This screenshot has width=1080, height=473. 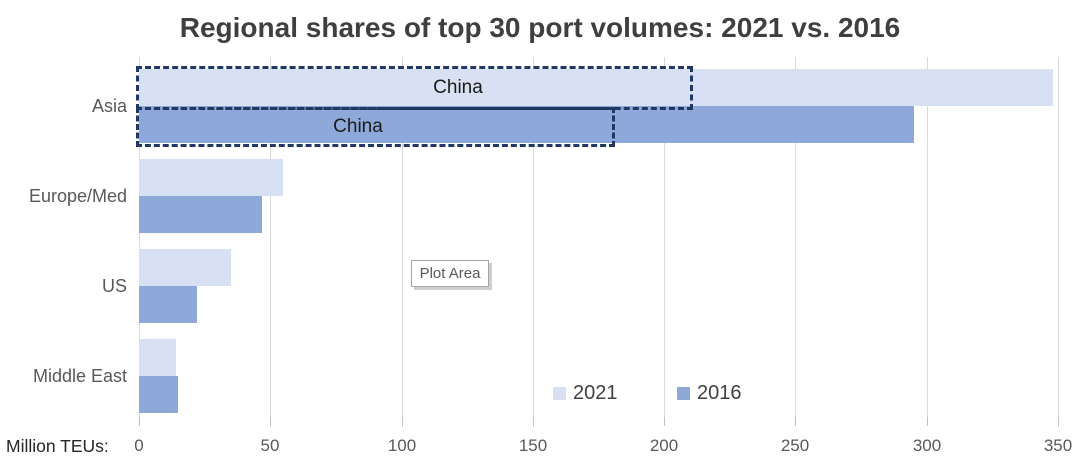 What do you see at coordinates (79, 376) in the screenshot?
I see `category-label-middle-east: Middle East` at bounding box center [79, 376].